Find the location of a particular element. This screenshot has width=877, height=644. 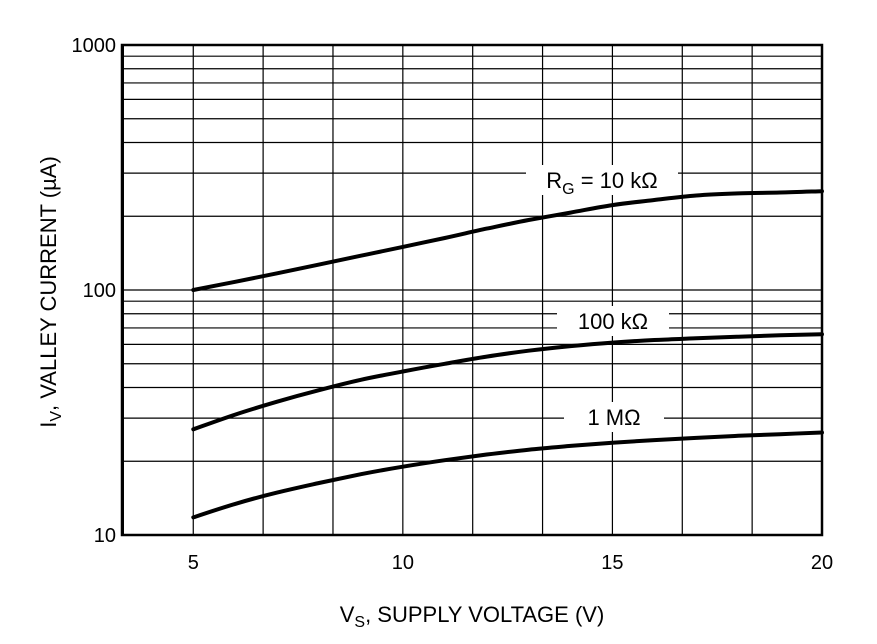

y-axis-label-main: I is located at coordinates (48, 425).